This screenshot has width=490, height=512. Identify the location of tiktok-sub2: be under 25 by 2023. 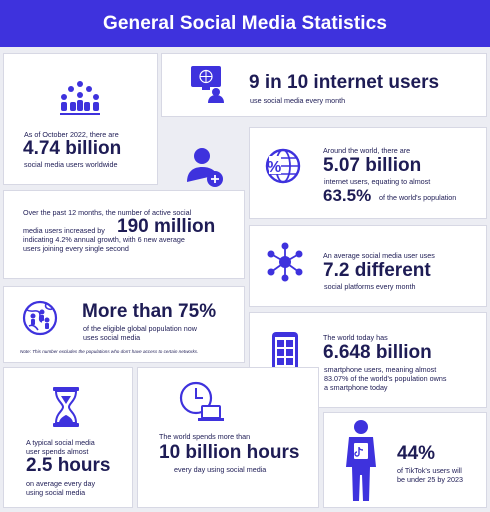
(430, 479).